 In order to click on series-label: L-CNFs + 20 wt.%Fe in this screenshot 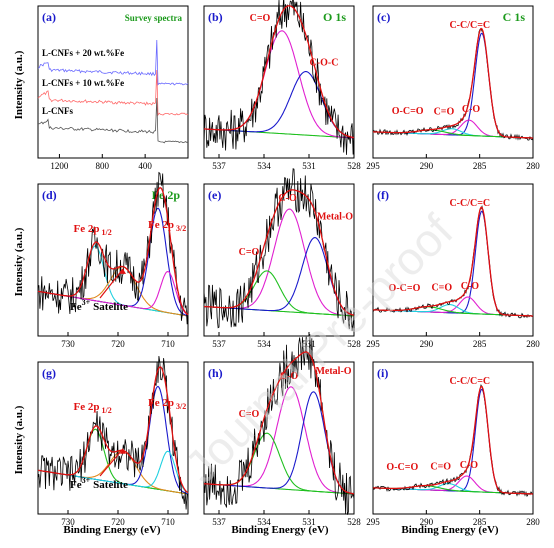, I will do `click(83, 53)`.